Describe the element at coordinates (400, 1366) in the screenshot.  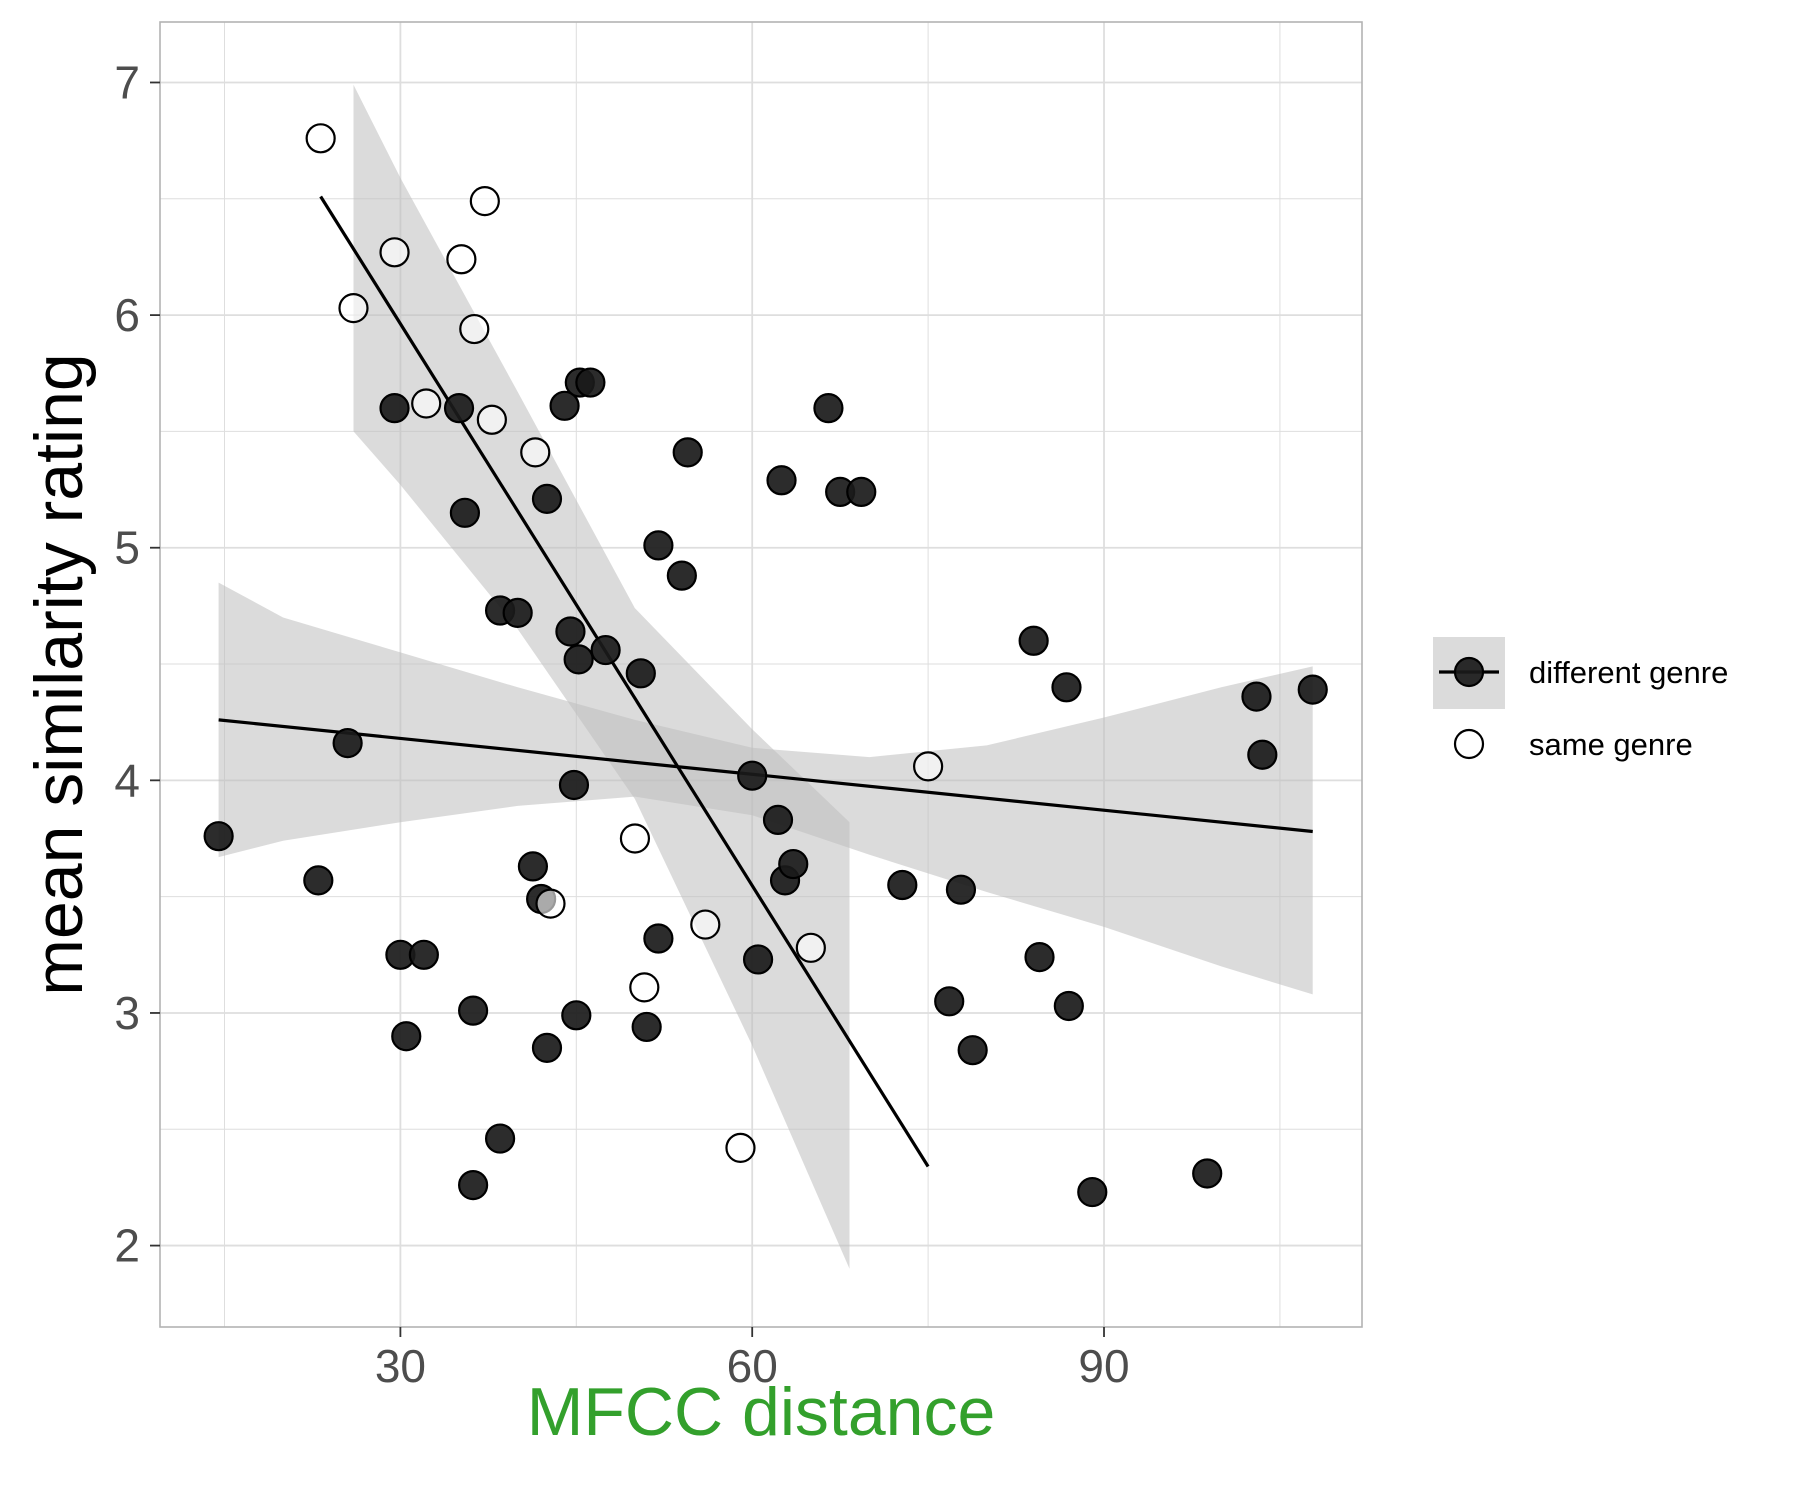
I see `x-tick-label: 30` at that location.